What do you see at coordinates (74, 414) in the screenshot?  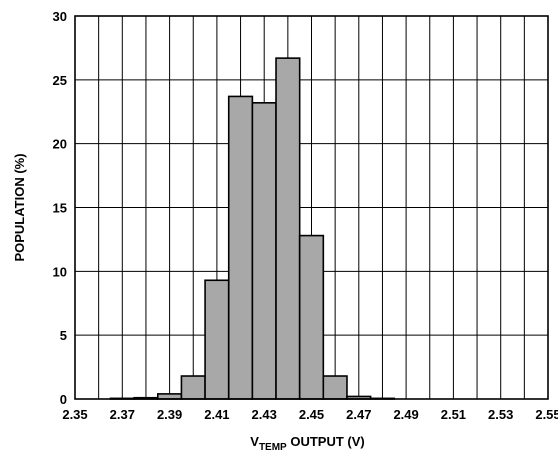 I see `x-tick-label: 2.35` at bounding box center [74, 414].